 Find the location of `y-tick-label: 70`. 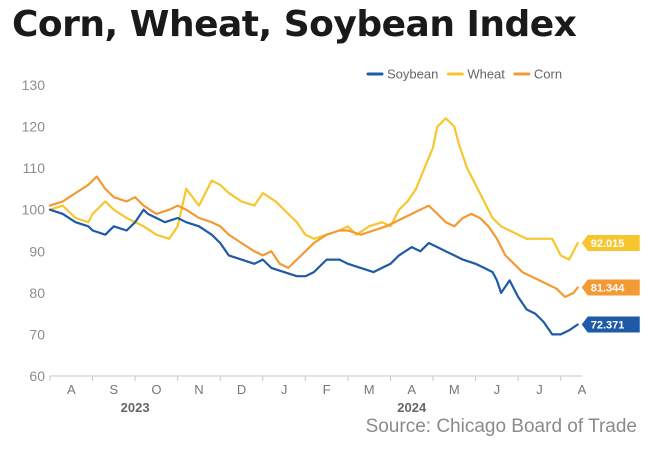

y-tick-label: 70 is located at coordinates (37, 334).